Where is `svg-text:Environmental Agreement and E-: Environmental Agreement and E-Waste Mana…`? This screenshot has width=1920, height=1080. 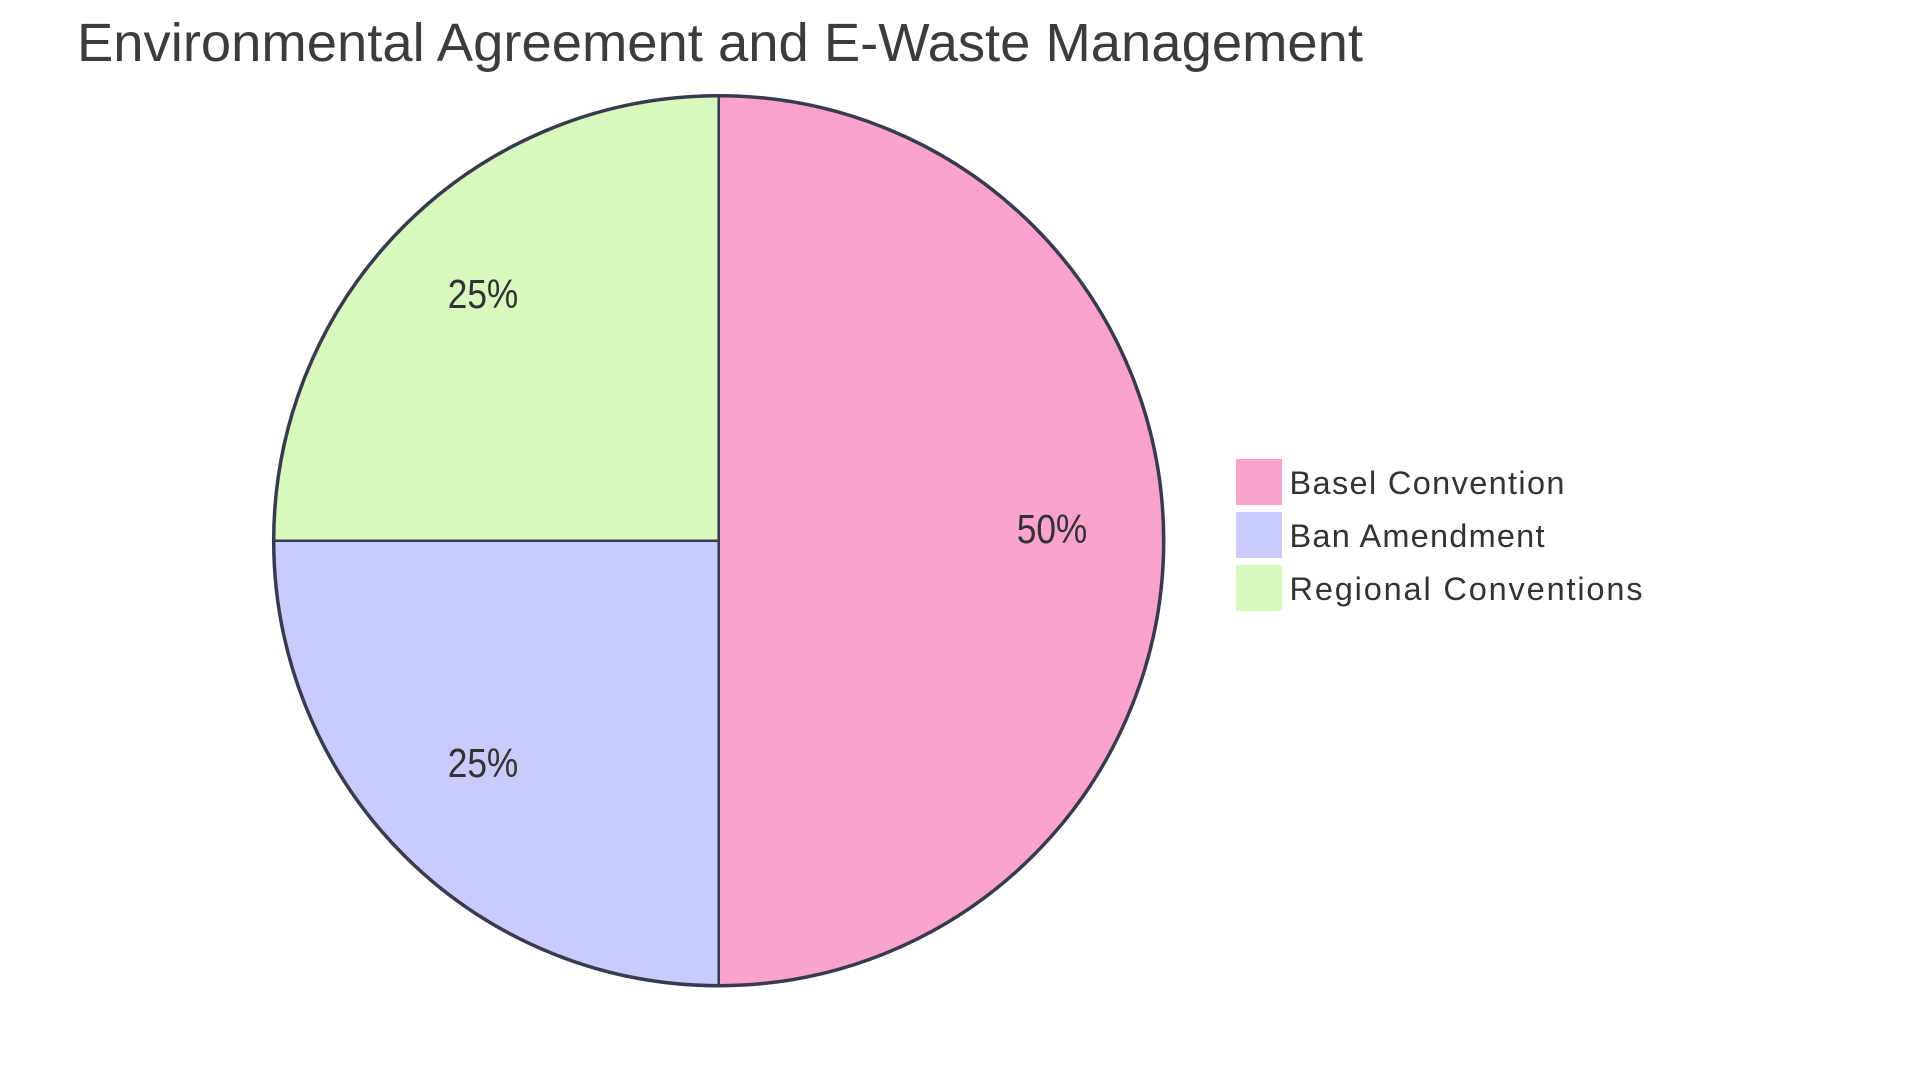
svg-text:Environmental Agreement and E-: Environmental Agreement and E-Waste Mana… is located at coordinates (720, 43).